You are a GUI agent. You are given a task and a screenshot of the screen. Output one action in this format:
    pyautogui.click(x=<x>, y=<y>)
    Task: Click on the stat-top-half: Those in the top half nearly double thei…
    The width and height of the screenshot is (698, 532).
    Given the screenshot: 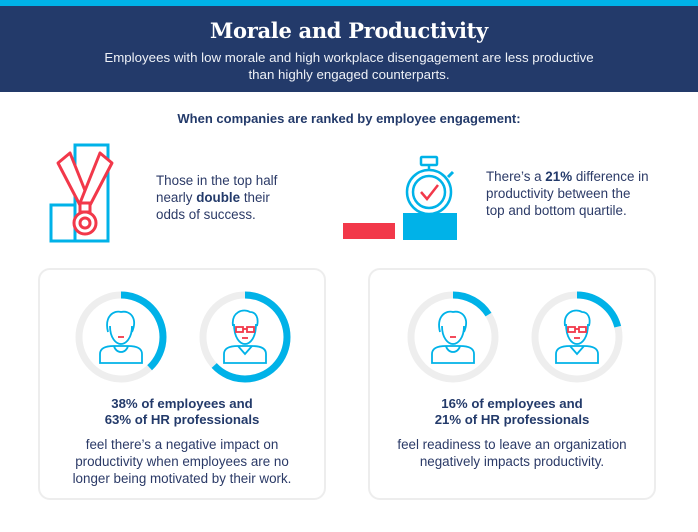 What is the action you would take?
    pyautogui.click(x=216, y=197)
    